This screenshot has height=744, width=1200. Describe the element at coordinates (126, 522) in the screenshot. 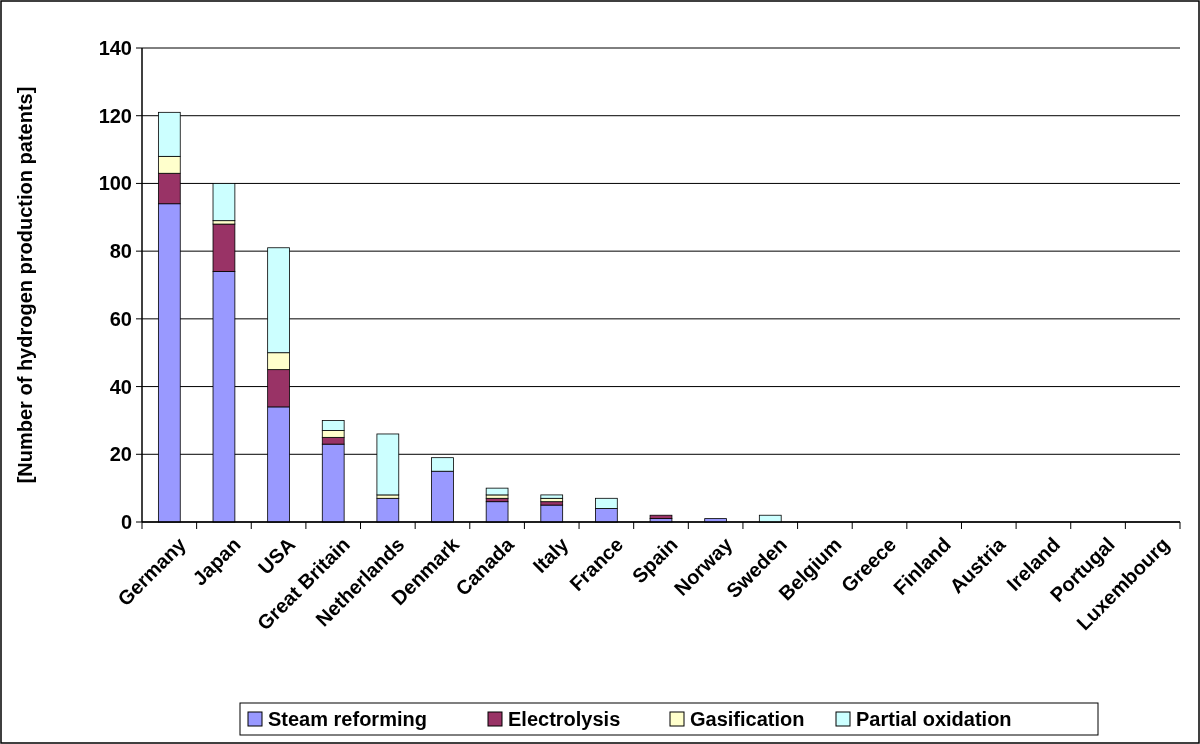

I see `y-tick-label: 0` at that location.